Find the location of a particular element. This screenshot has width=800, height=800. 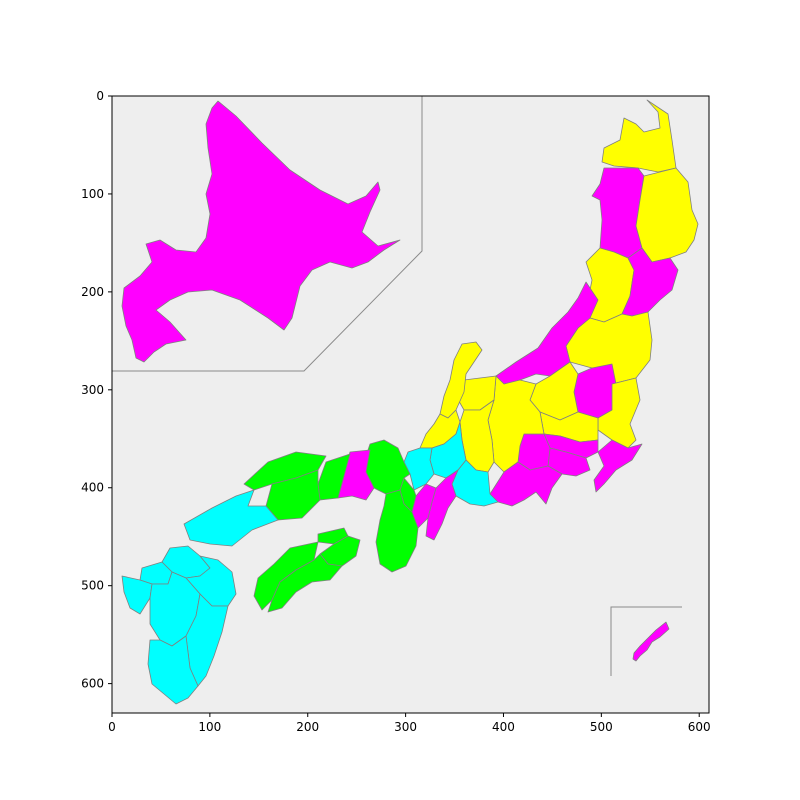

region-okinawa is located at coordinates (651, 641).